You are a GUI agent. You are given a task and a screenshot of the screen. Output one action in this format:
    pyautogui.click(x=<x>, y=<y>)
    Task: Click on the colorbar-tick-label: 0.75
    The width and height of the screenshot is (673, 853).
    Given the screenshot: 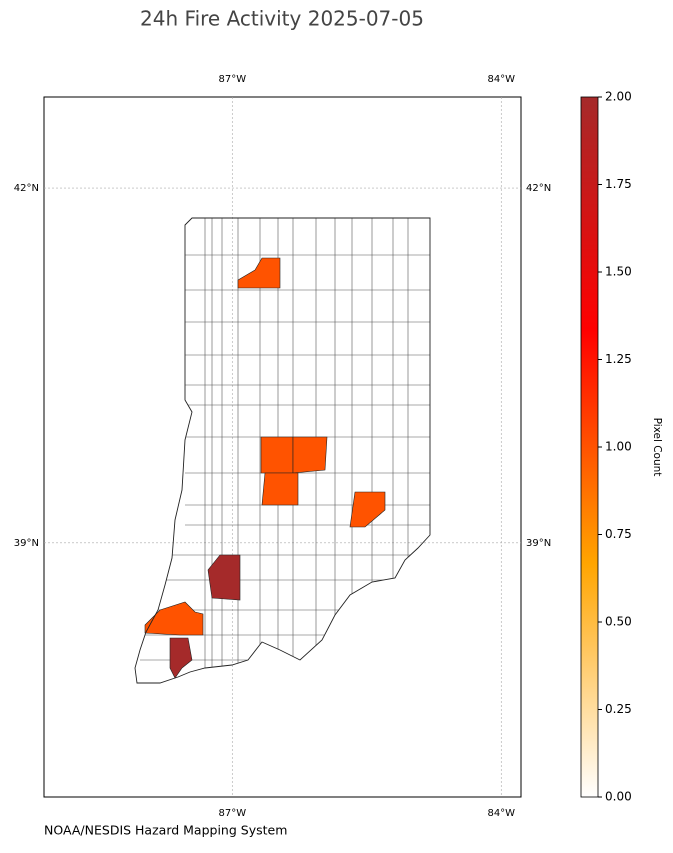 What is the action you would take?
    pyautogui.click(x=618, y=534)
    